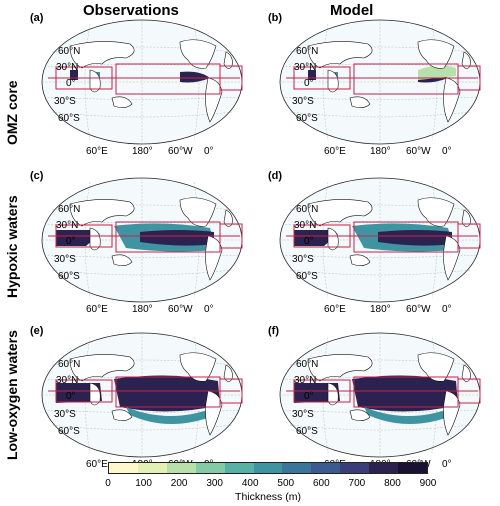 The width and height of the screenshot is (500, 506). Describe the element at coordinates (37, 18) in the screenshot. I see `panel-label: (a)` at that location.